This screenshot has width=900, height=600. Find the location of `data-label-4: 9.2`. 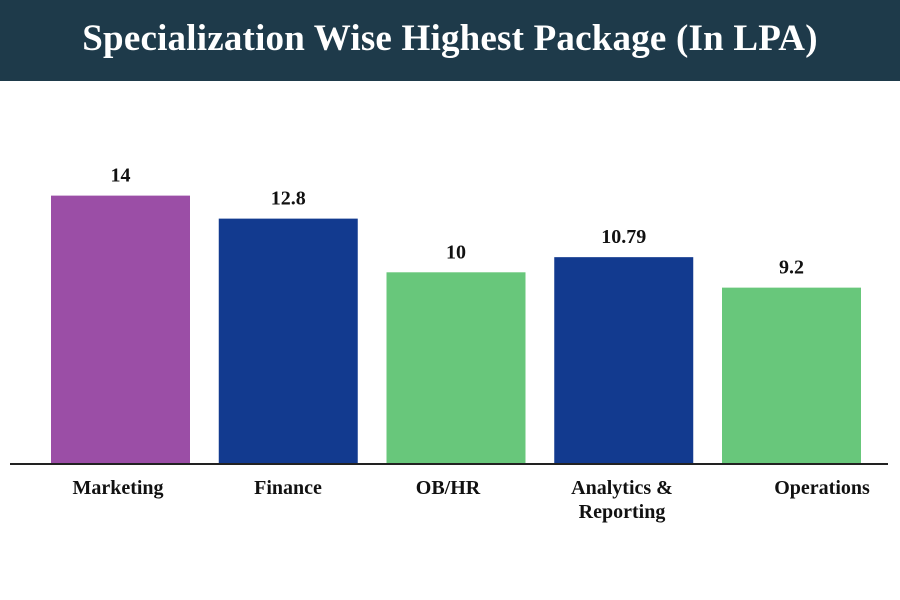

data-label-4: 9.2 is located at coordinates (791, 268).